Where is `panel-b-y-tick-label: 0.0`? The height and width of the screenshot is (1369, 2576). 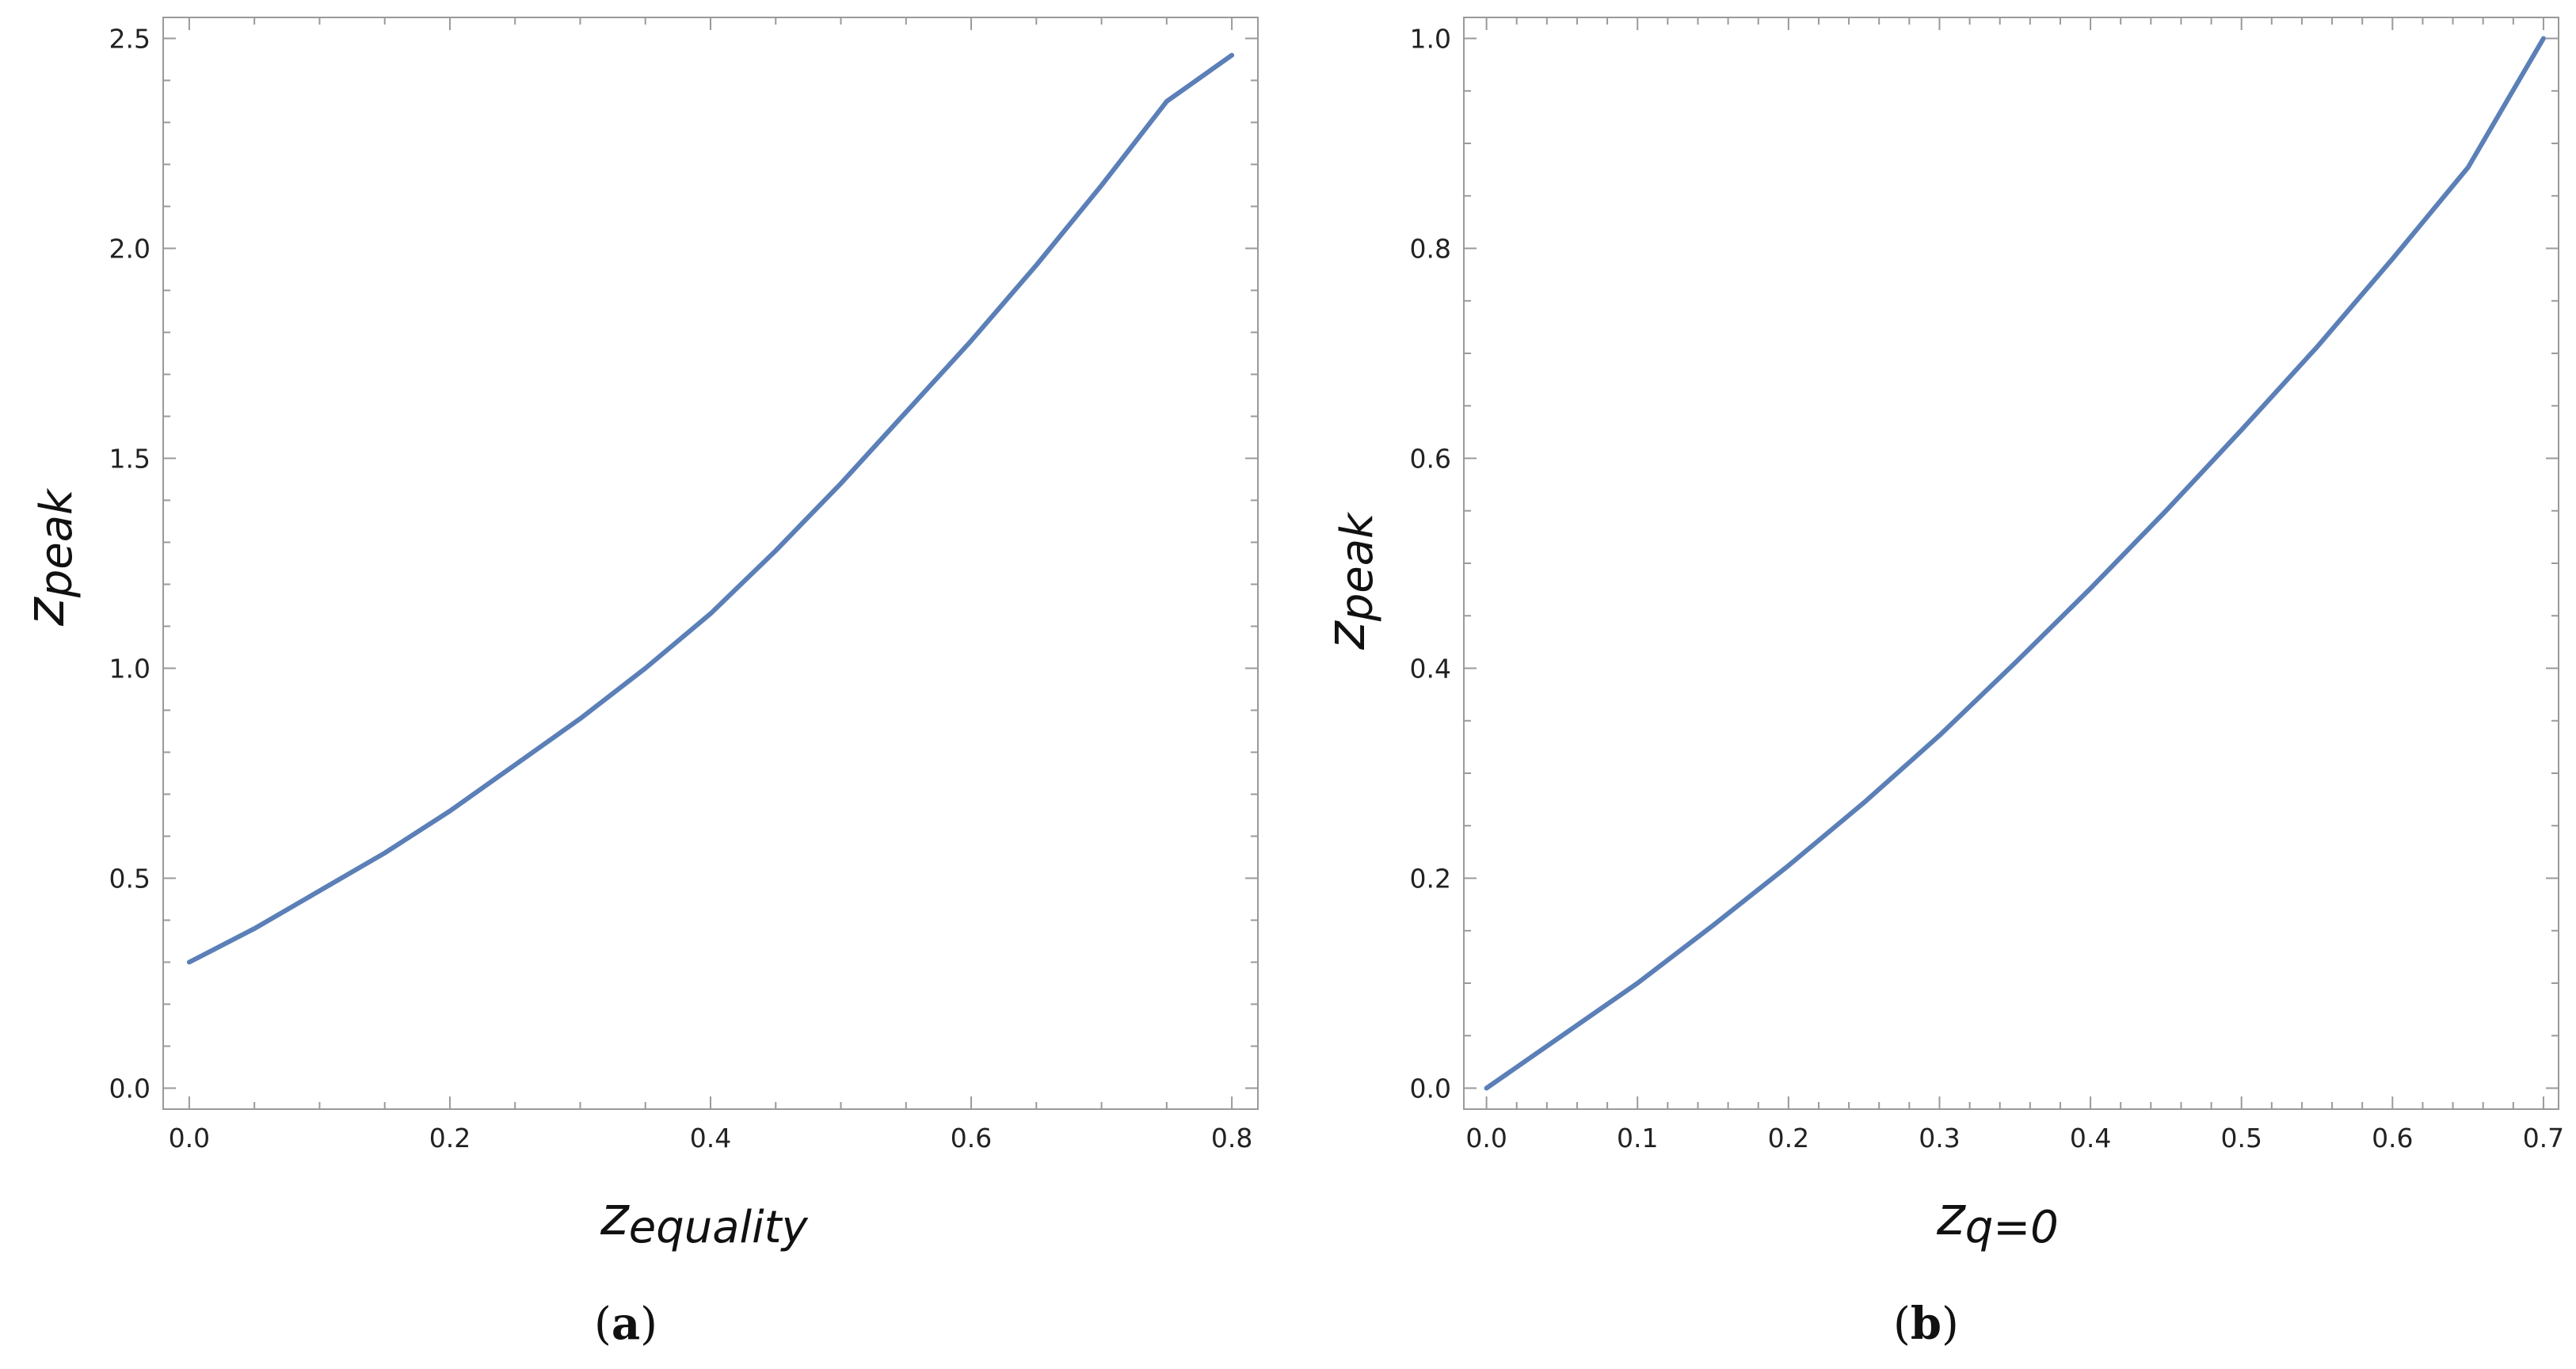 panel-b-y-tick-label: 0.0 is located at coordinates (1430, 1088).